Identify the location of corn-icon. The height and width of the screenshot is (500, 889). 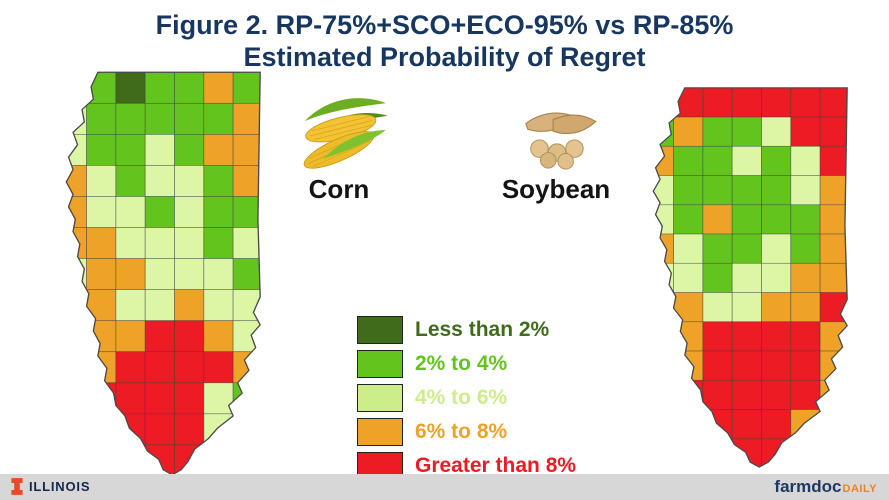
(339, 131).